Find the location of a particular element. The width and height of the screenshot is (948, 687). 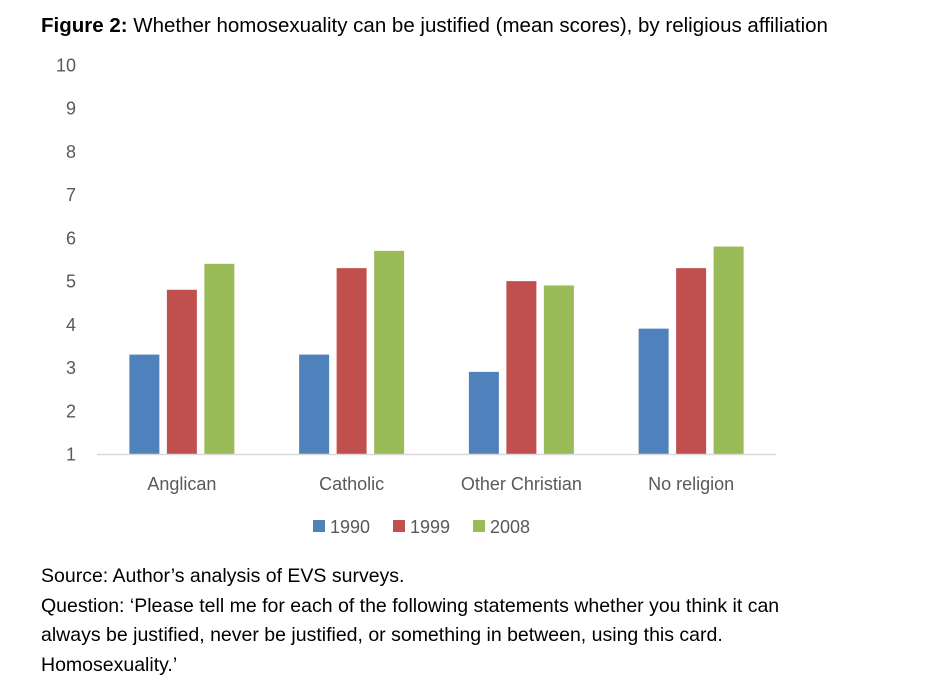

y-axis-ticks: 1 2 3 4 5 6 7 8 9 10 is located at coordinates (66, 260).